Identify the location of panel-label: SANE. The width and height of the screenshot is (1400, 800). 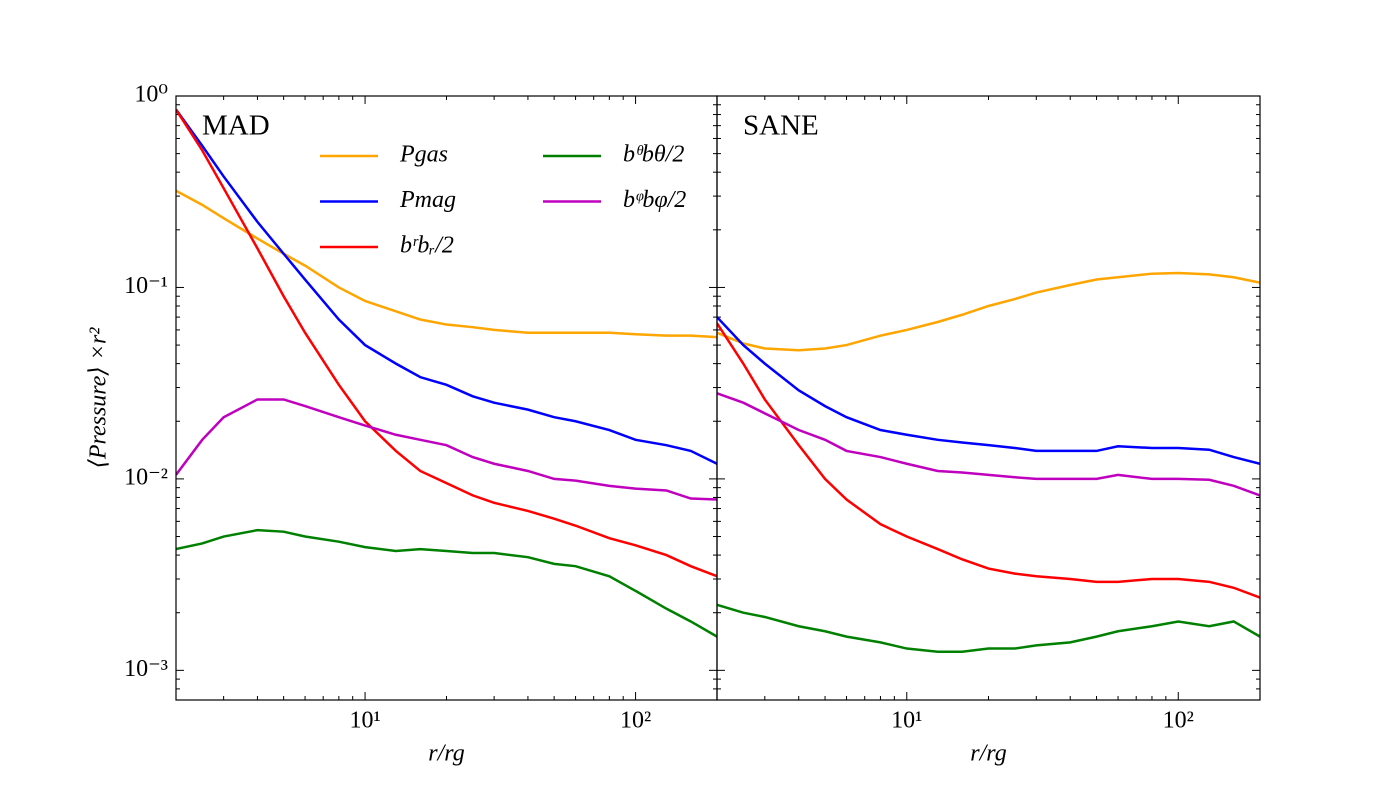
(781, 126).